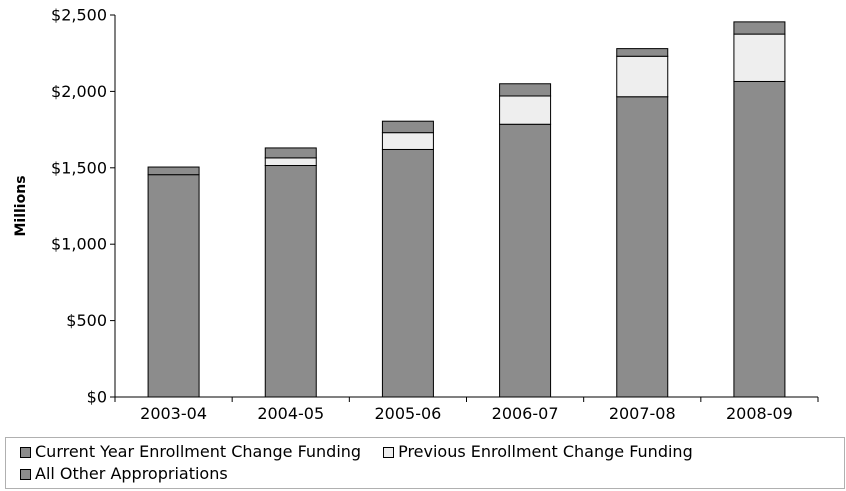 This screenshot has height=491, width=846. What do you see at coordinates (21, 205) in the screenshot?
I see `y-axis-title: Millions` at bounding box center [21, 205].